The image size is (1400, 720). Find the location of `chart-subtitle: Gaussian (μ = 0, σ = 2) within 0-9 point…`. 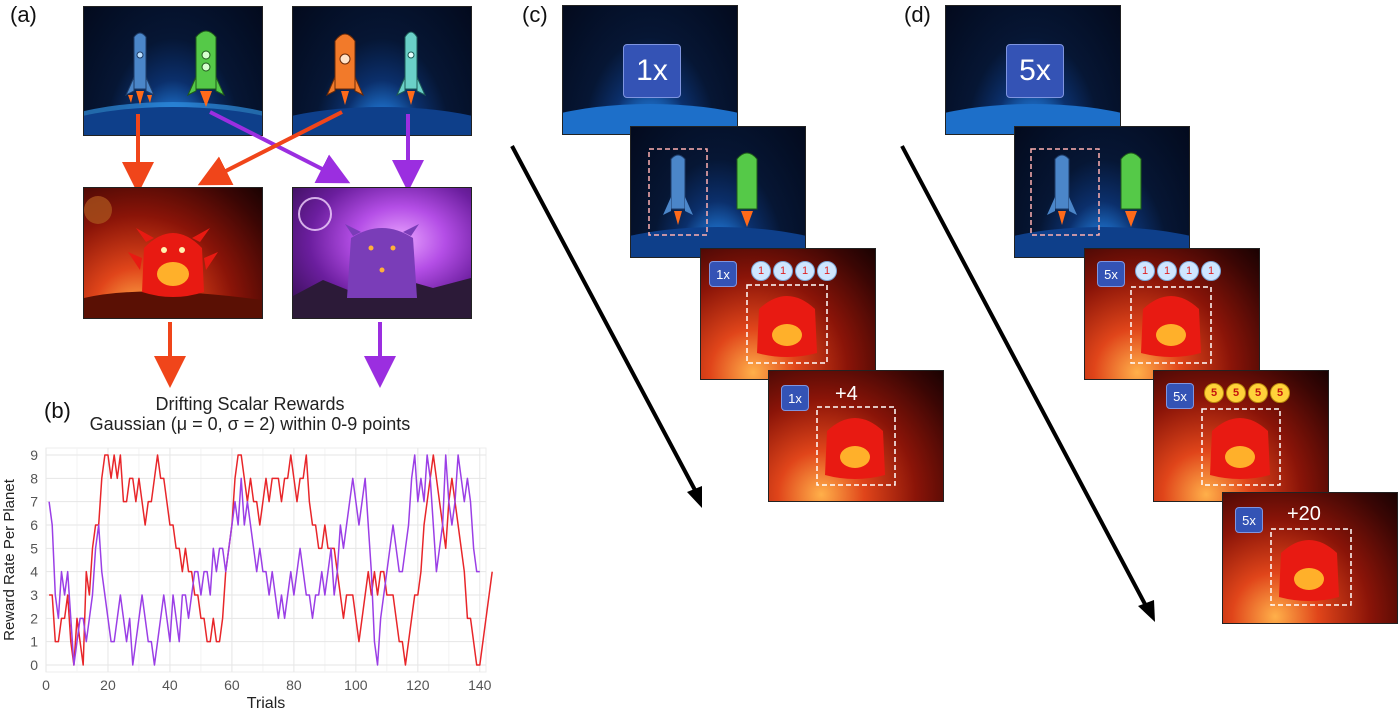

chart-subtitle: Gaussian (μ = 0, σ = 2) within 0-9 point… is located at coordinates (250, 424).